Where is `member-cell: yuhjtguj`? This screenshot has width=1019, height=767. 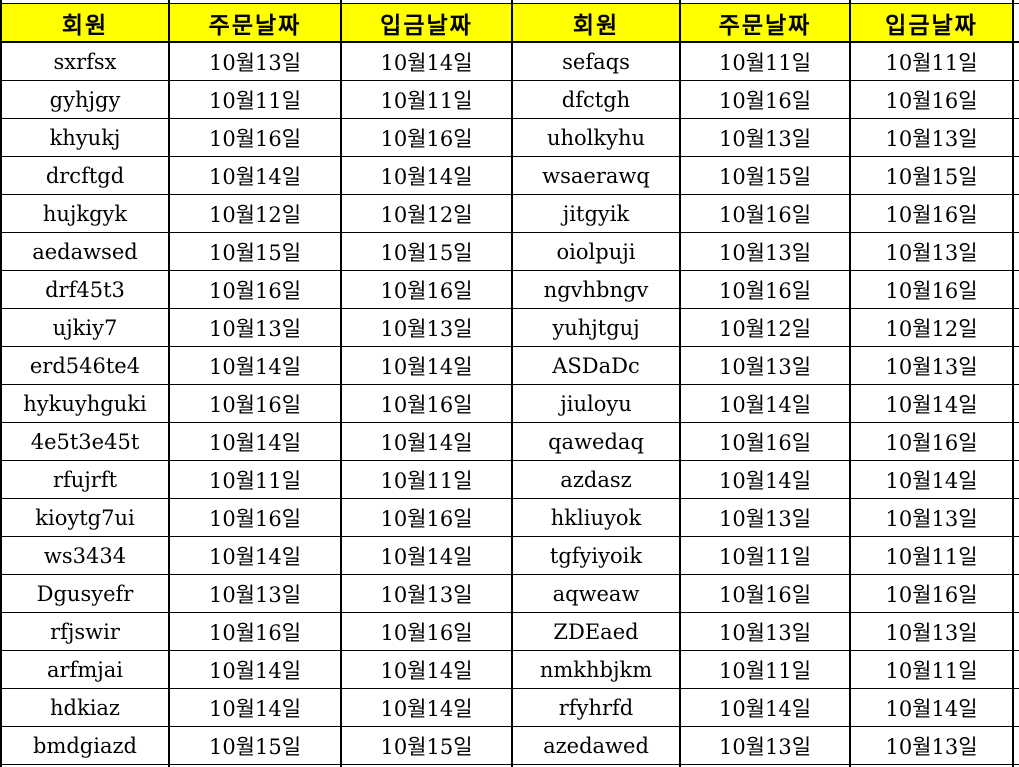 member-cell: yuhjtguj is located at coordinates (596, 327).